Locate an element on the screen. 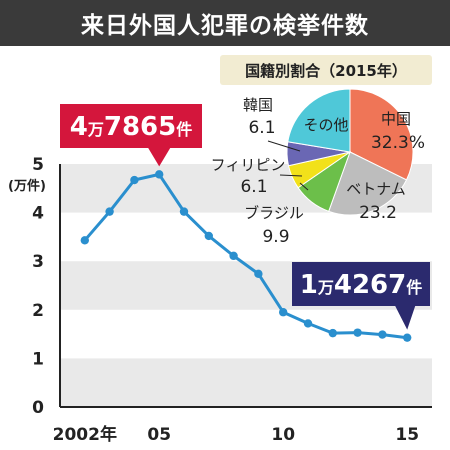  pie-slice-label: ブラジル is located at coordinates (274, 213).